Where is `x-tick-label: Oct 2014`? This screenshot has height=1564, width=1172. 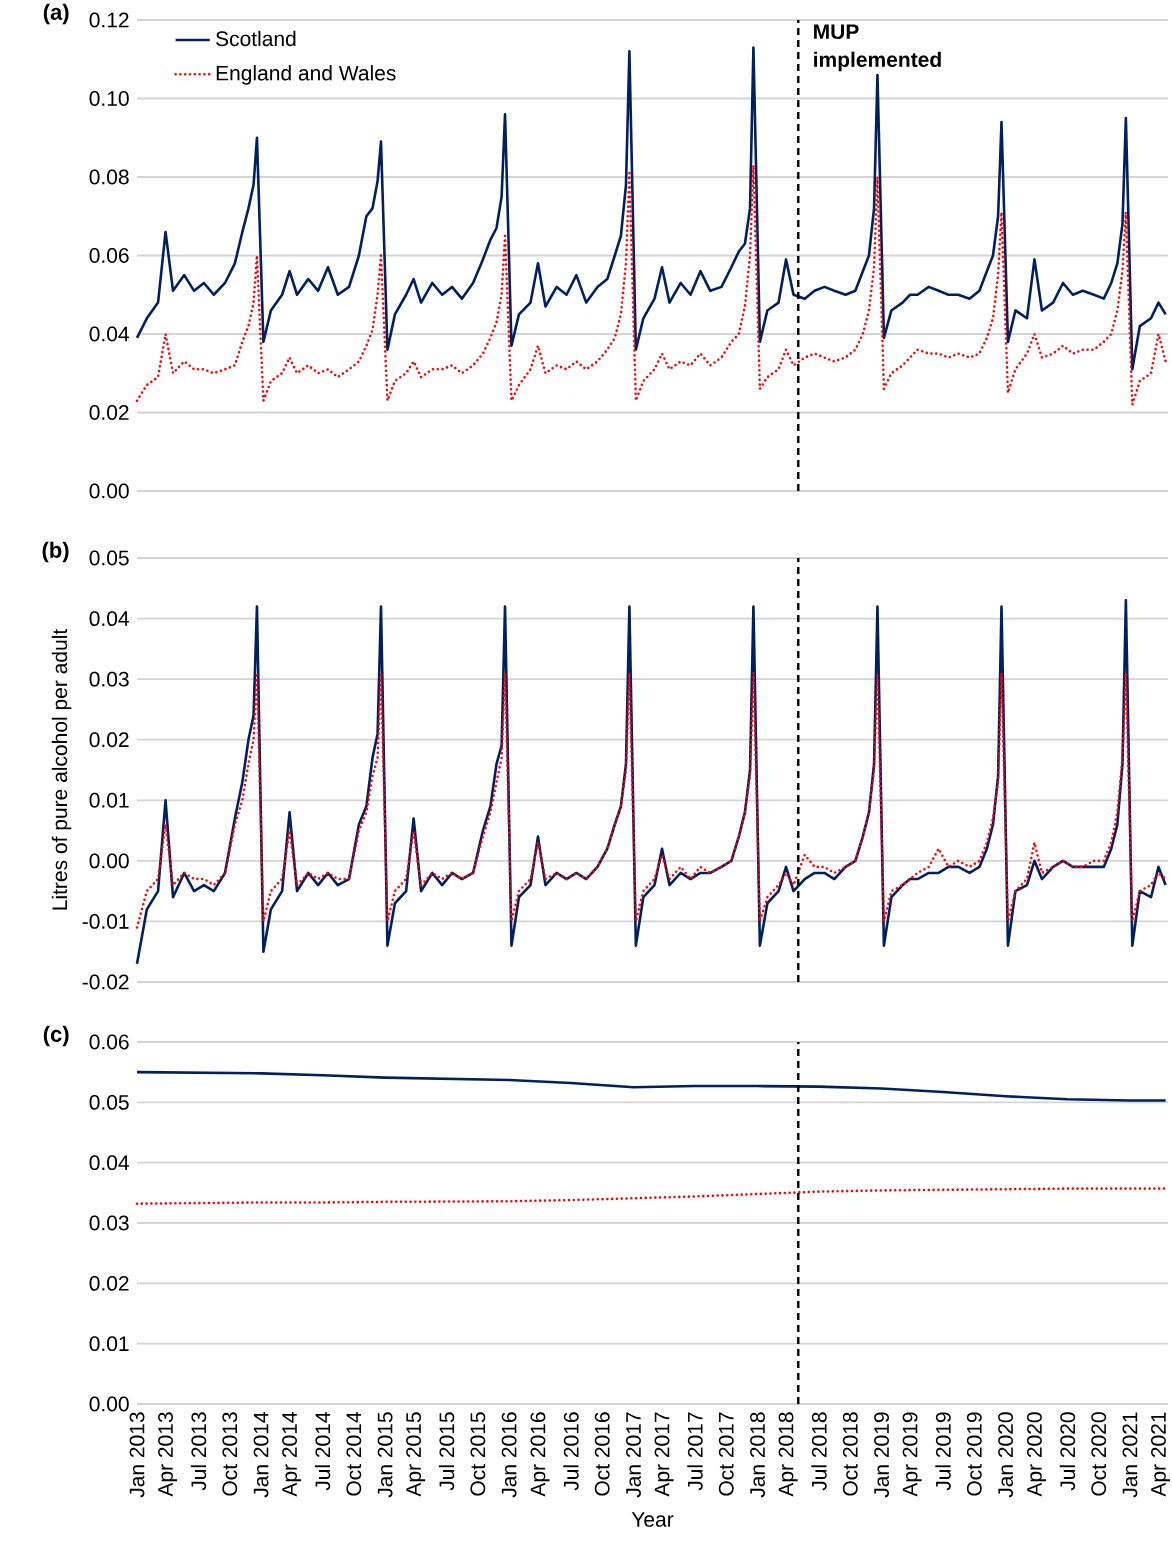 x-tick-label: Oct 2014 is located at coordinates (354, 1454).